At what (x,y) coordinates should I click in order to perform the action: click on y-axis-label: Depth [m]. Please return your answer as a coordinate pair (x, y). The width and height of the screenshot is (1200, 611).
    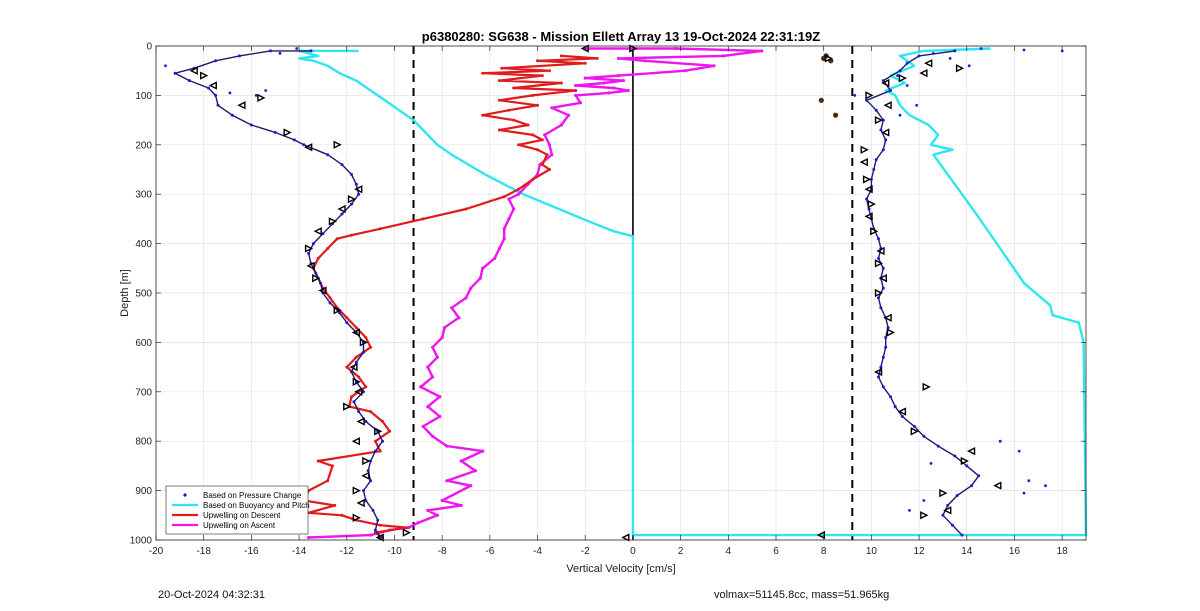
    Looking at the image, I should click on (125, 293).